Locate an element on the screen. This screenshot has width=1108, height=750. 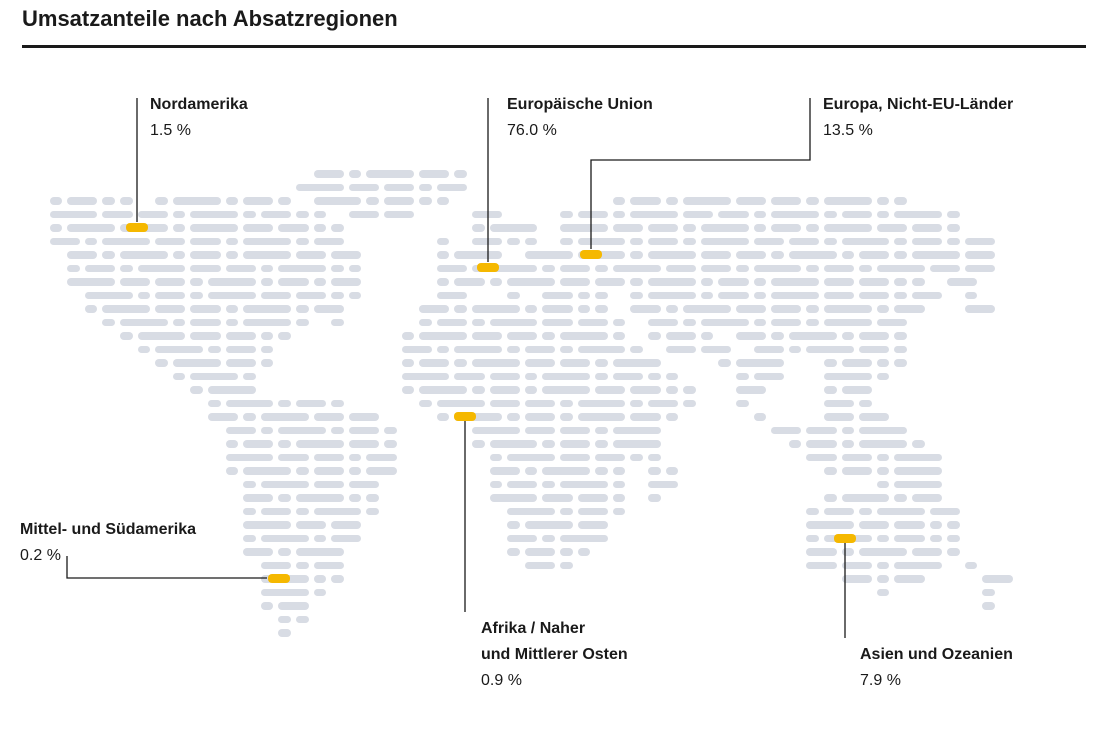
region-value: 76.0 % is located at coordinates (532, 130).